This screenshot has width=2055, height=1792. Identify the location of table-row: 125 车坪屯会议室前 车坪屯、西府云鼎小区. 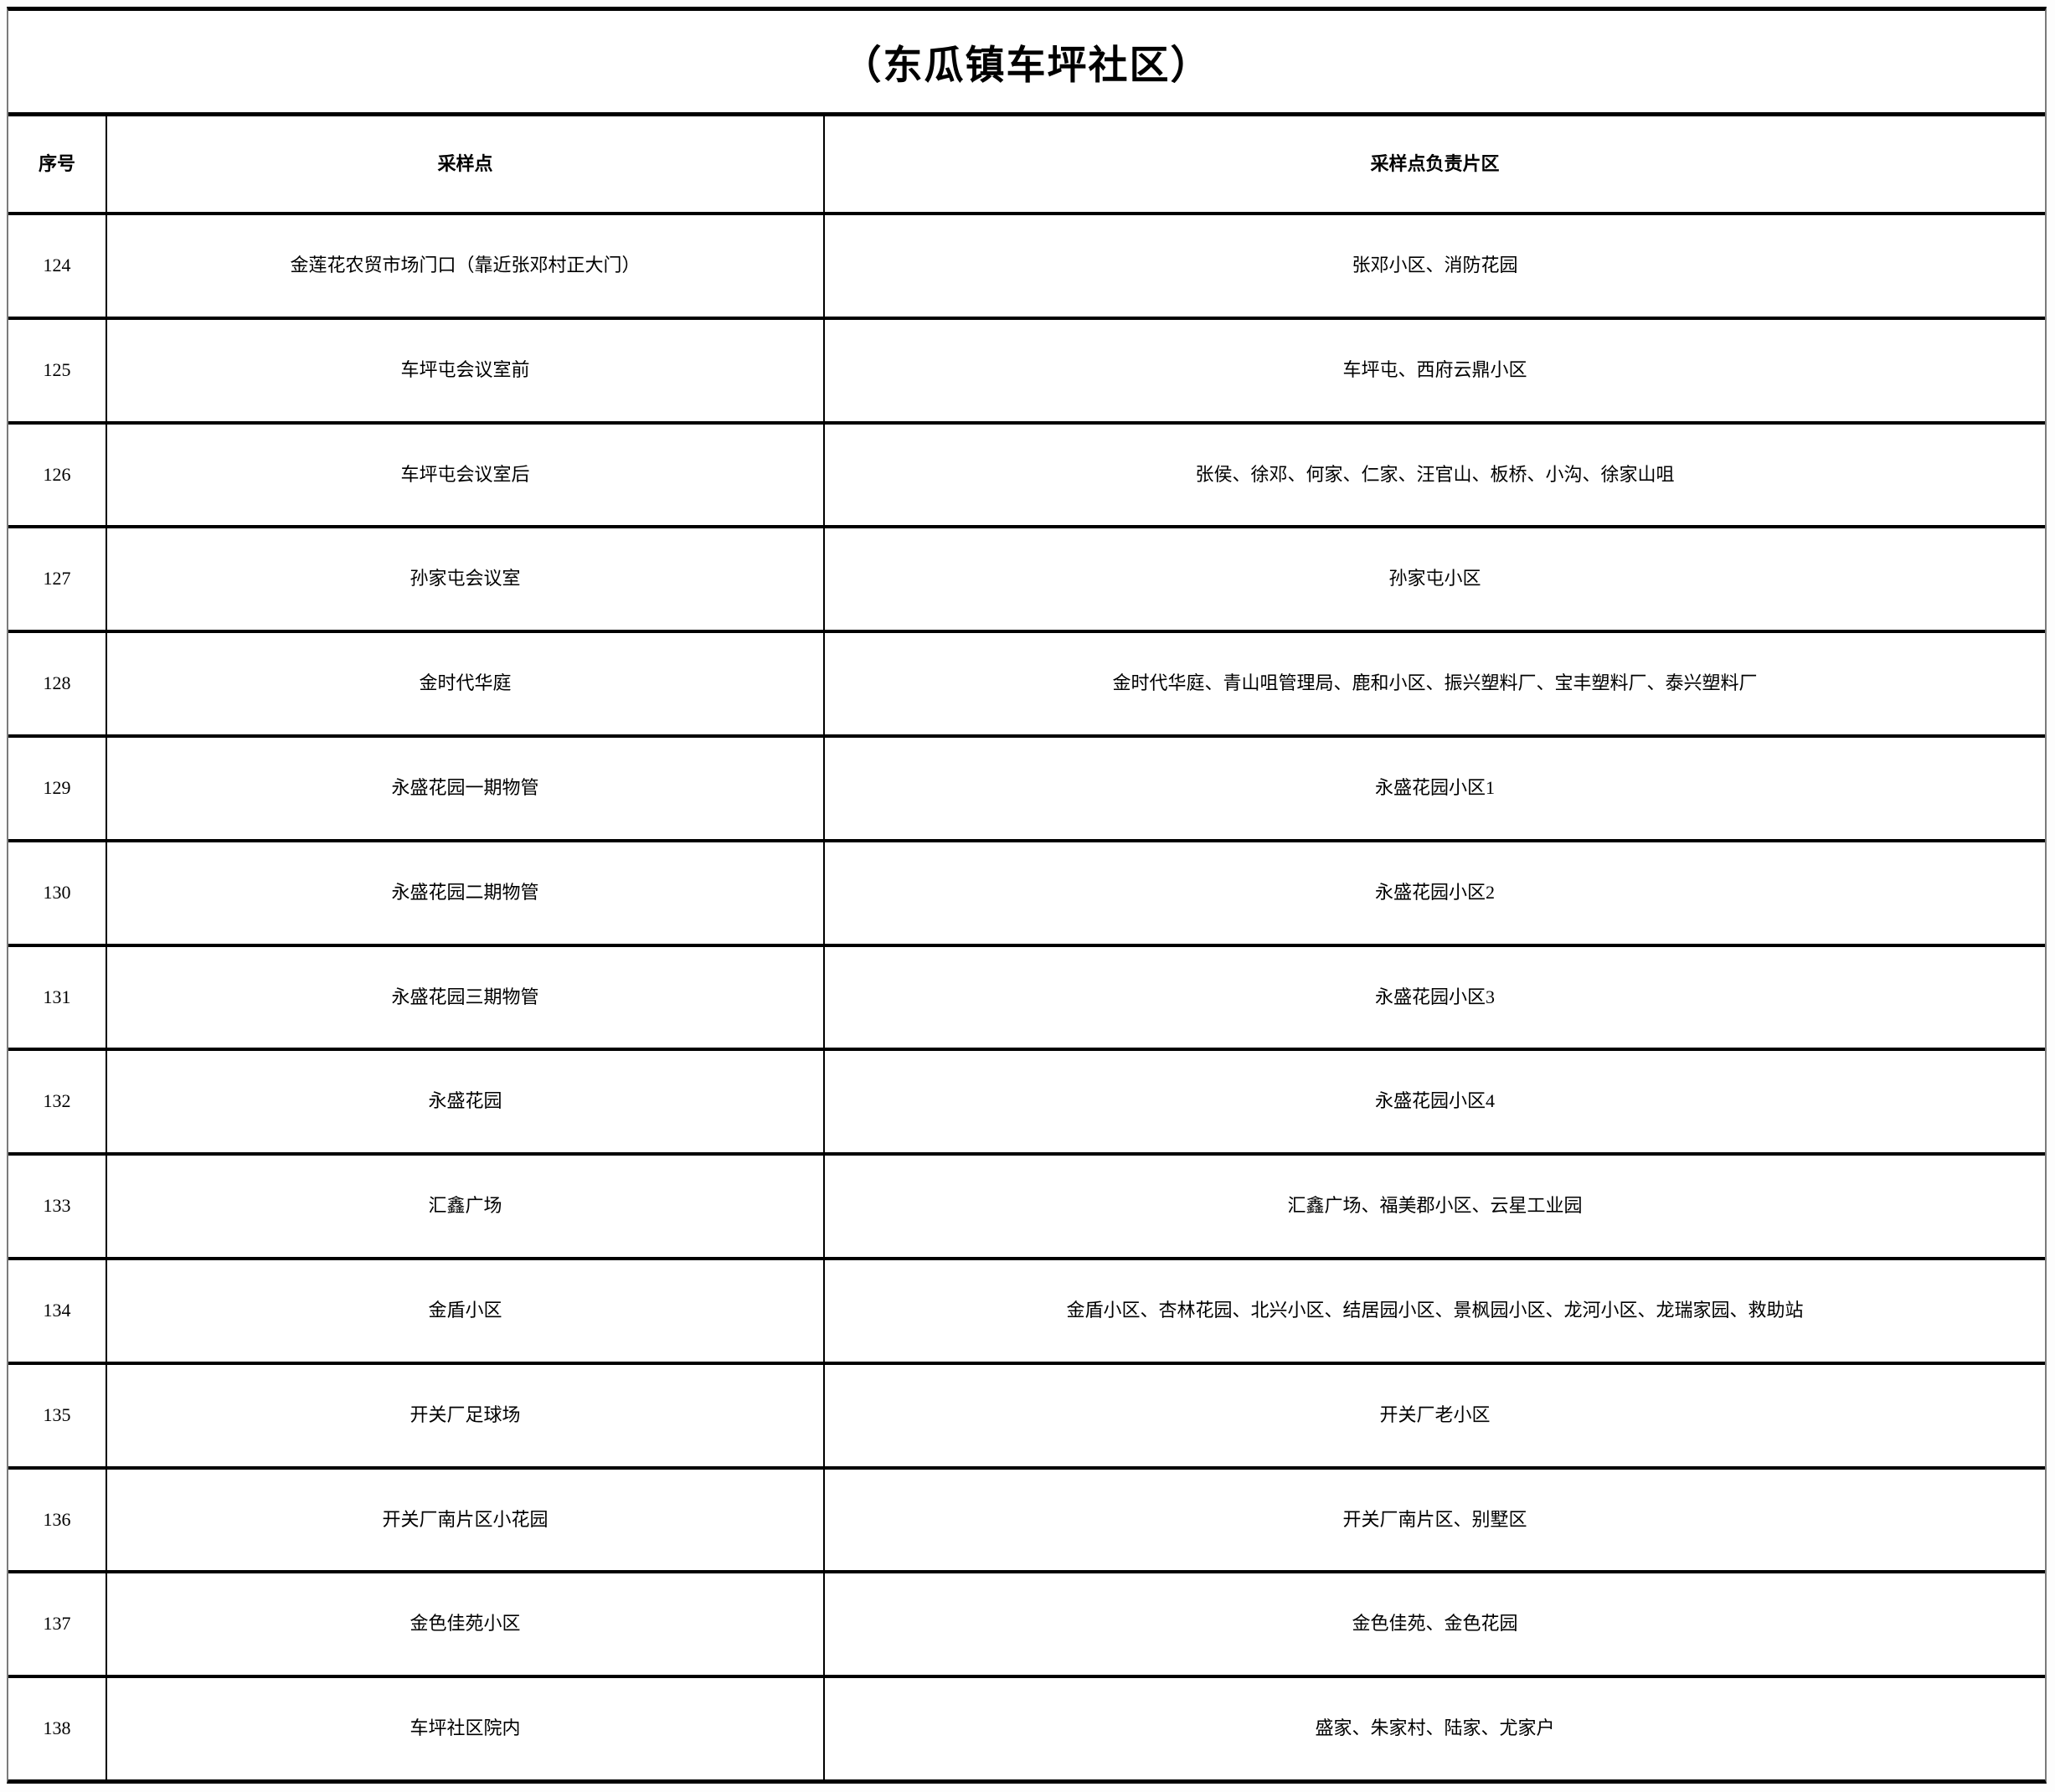
(1026, 372).